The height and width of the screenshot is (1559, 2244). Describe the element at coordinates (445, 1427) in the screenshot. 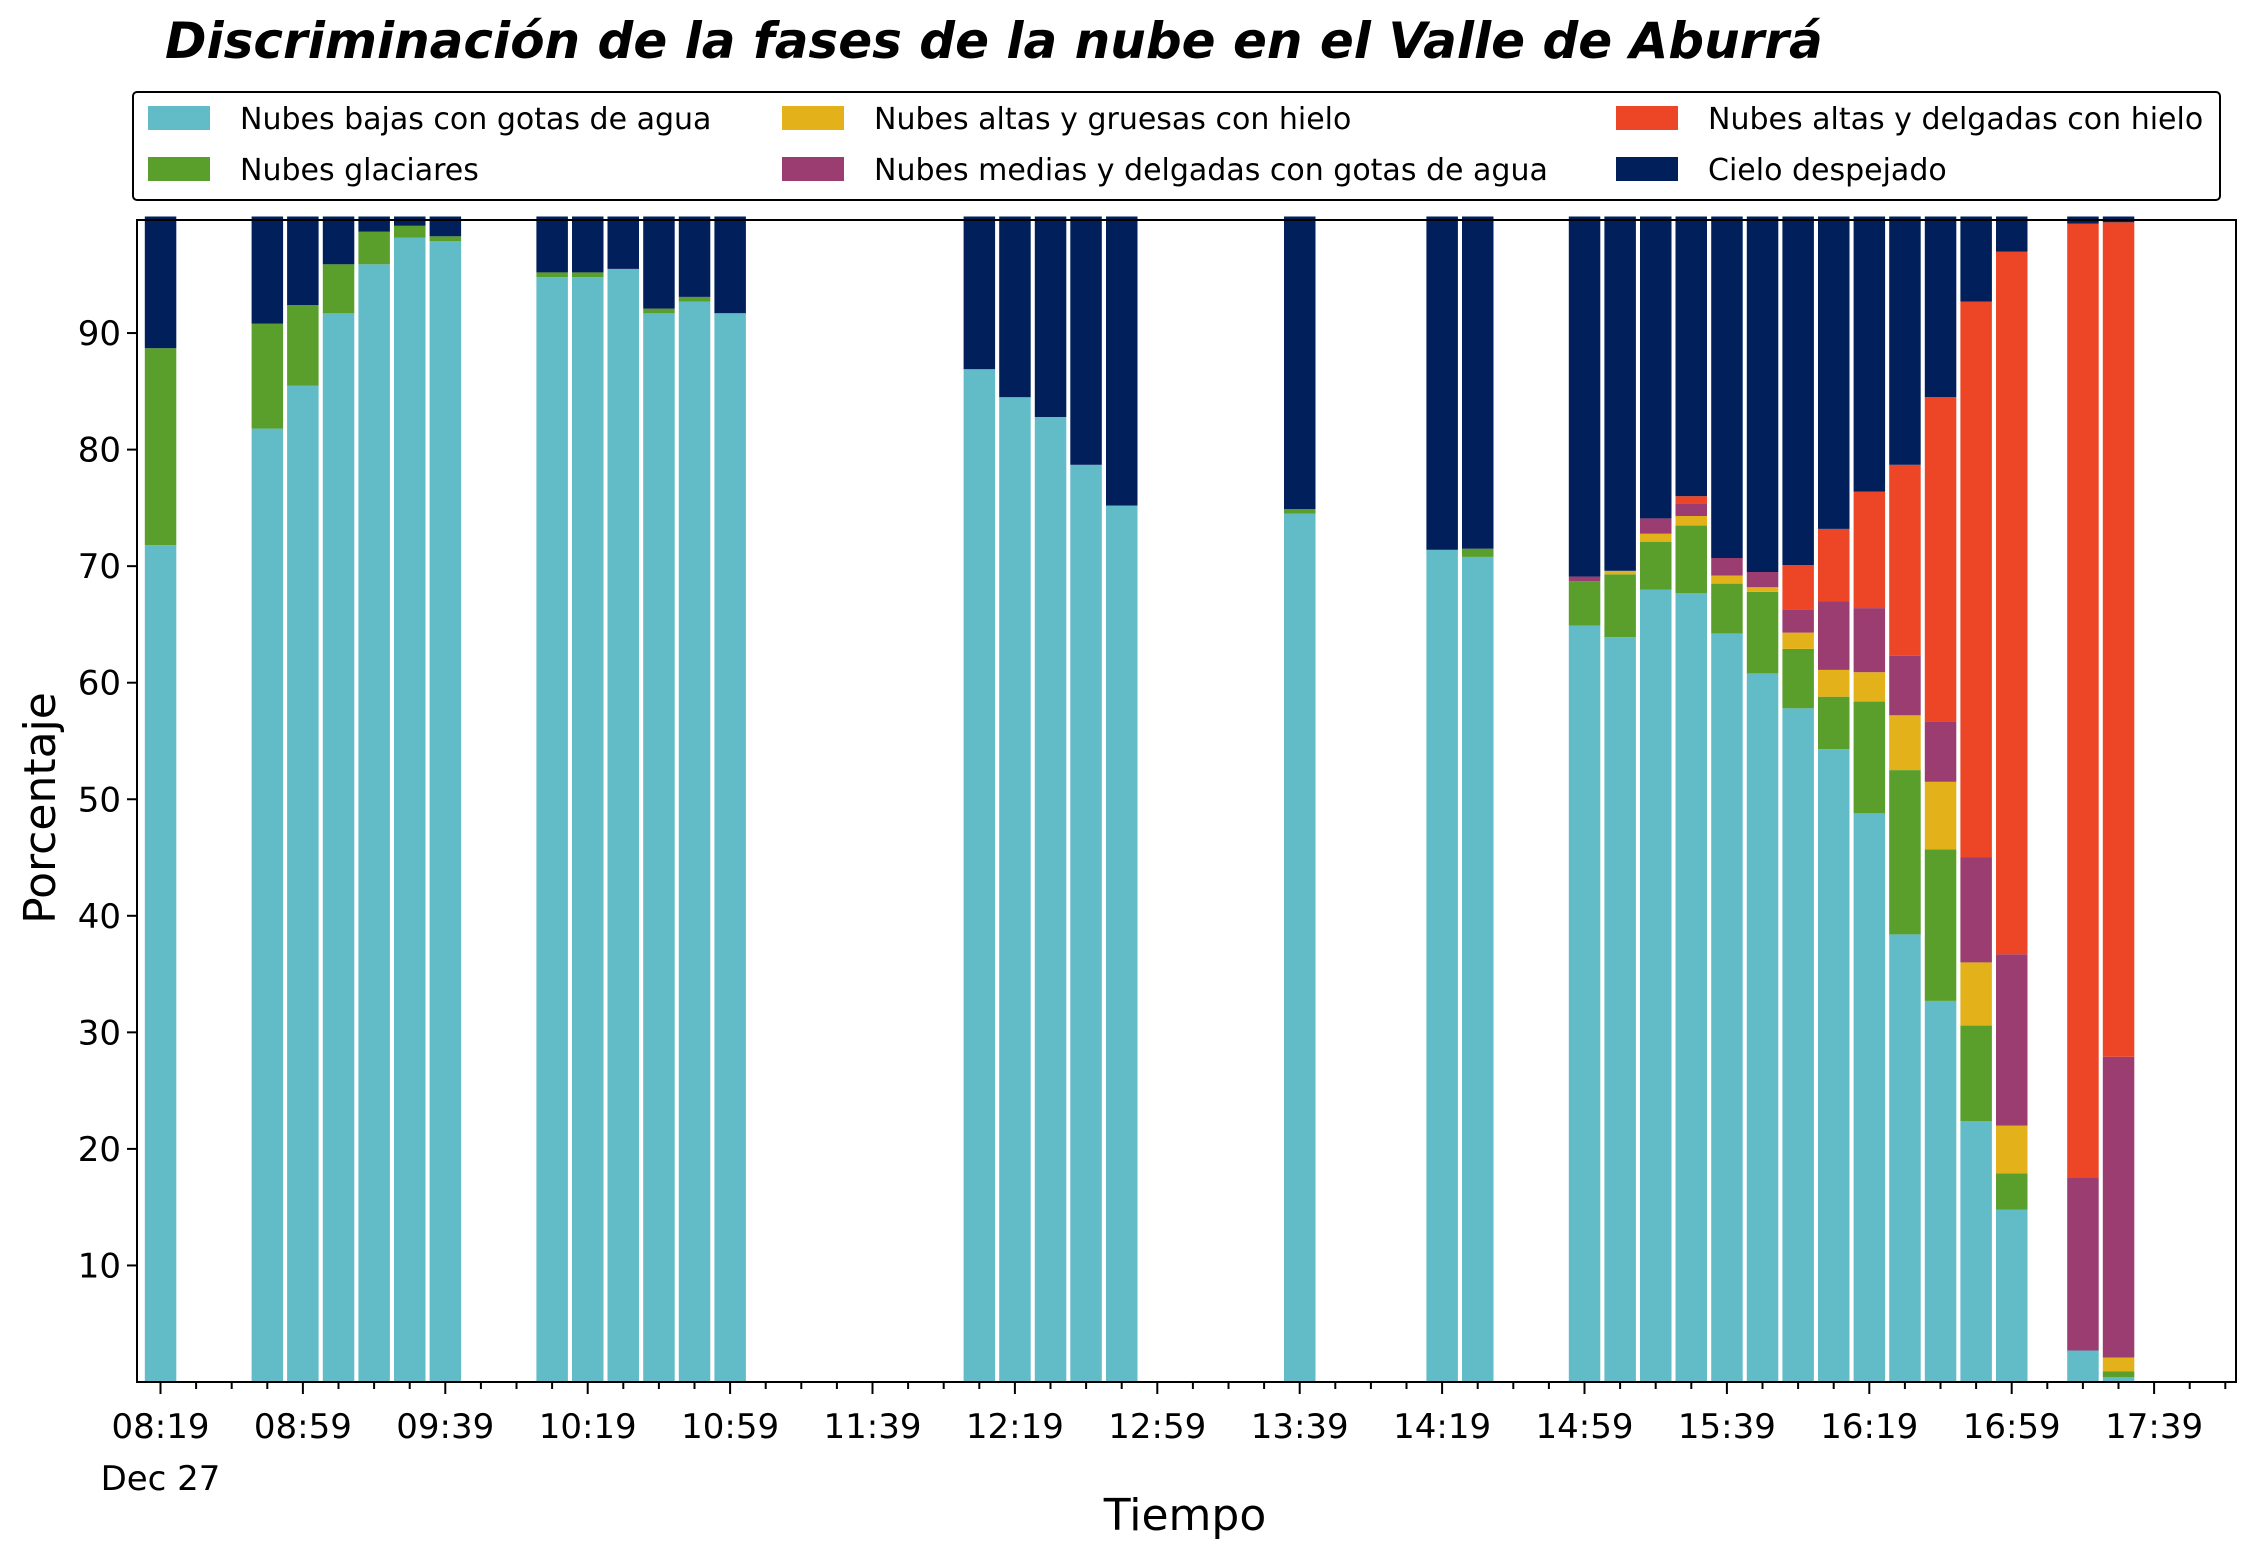

I see `x-tick-label: 09:39` at that location.